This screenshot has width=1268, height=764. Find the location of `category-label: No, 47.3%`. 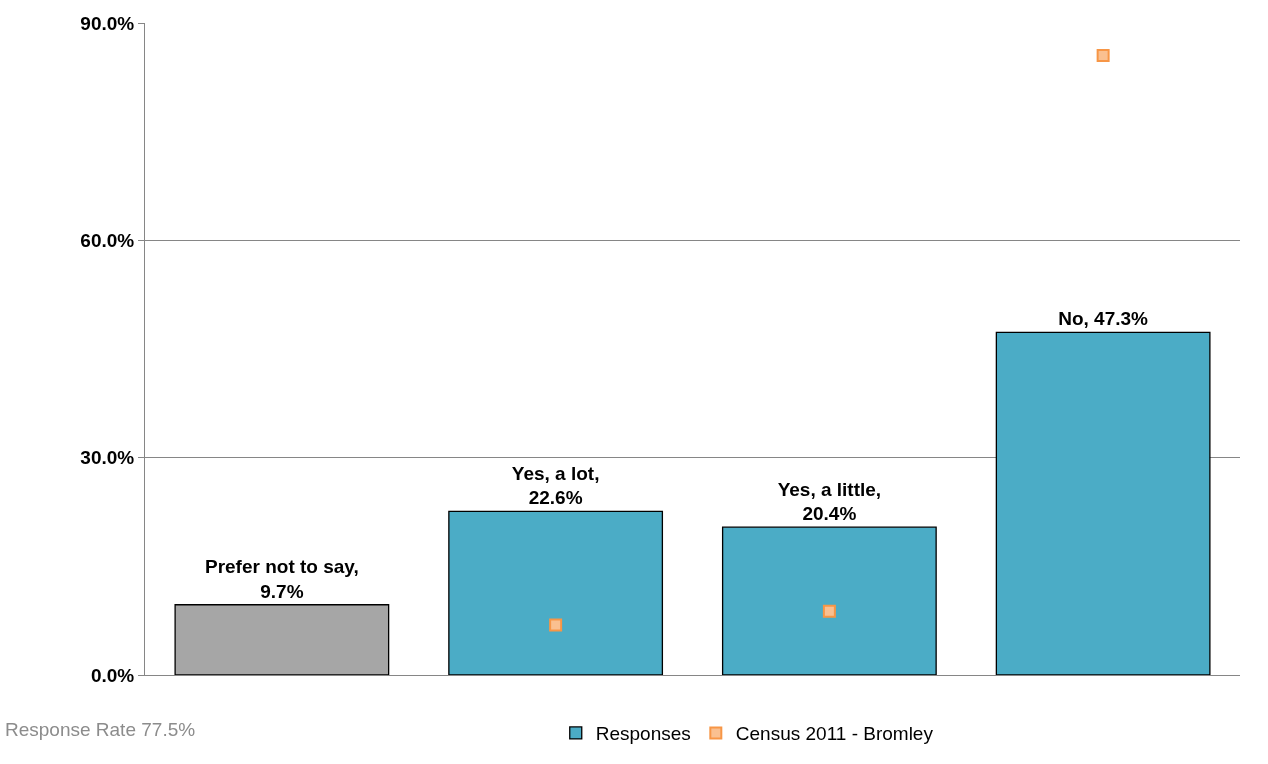

category-label: No, 47.3% is located at coordinates (1103, 319).